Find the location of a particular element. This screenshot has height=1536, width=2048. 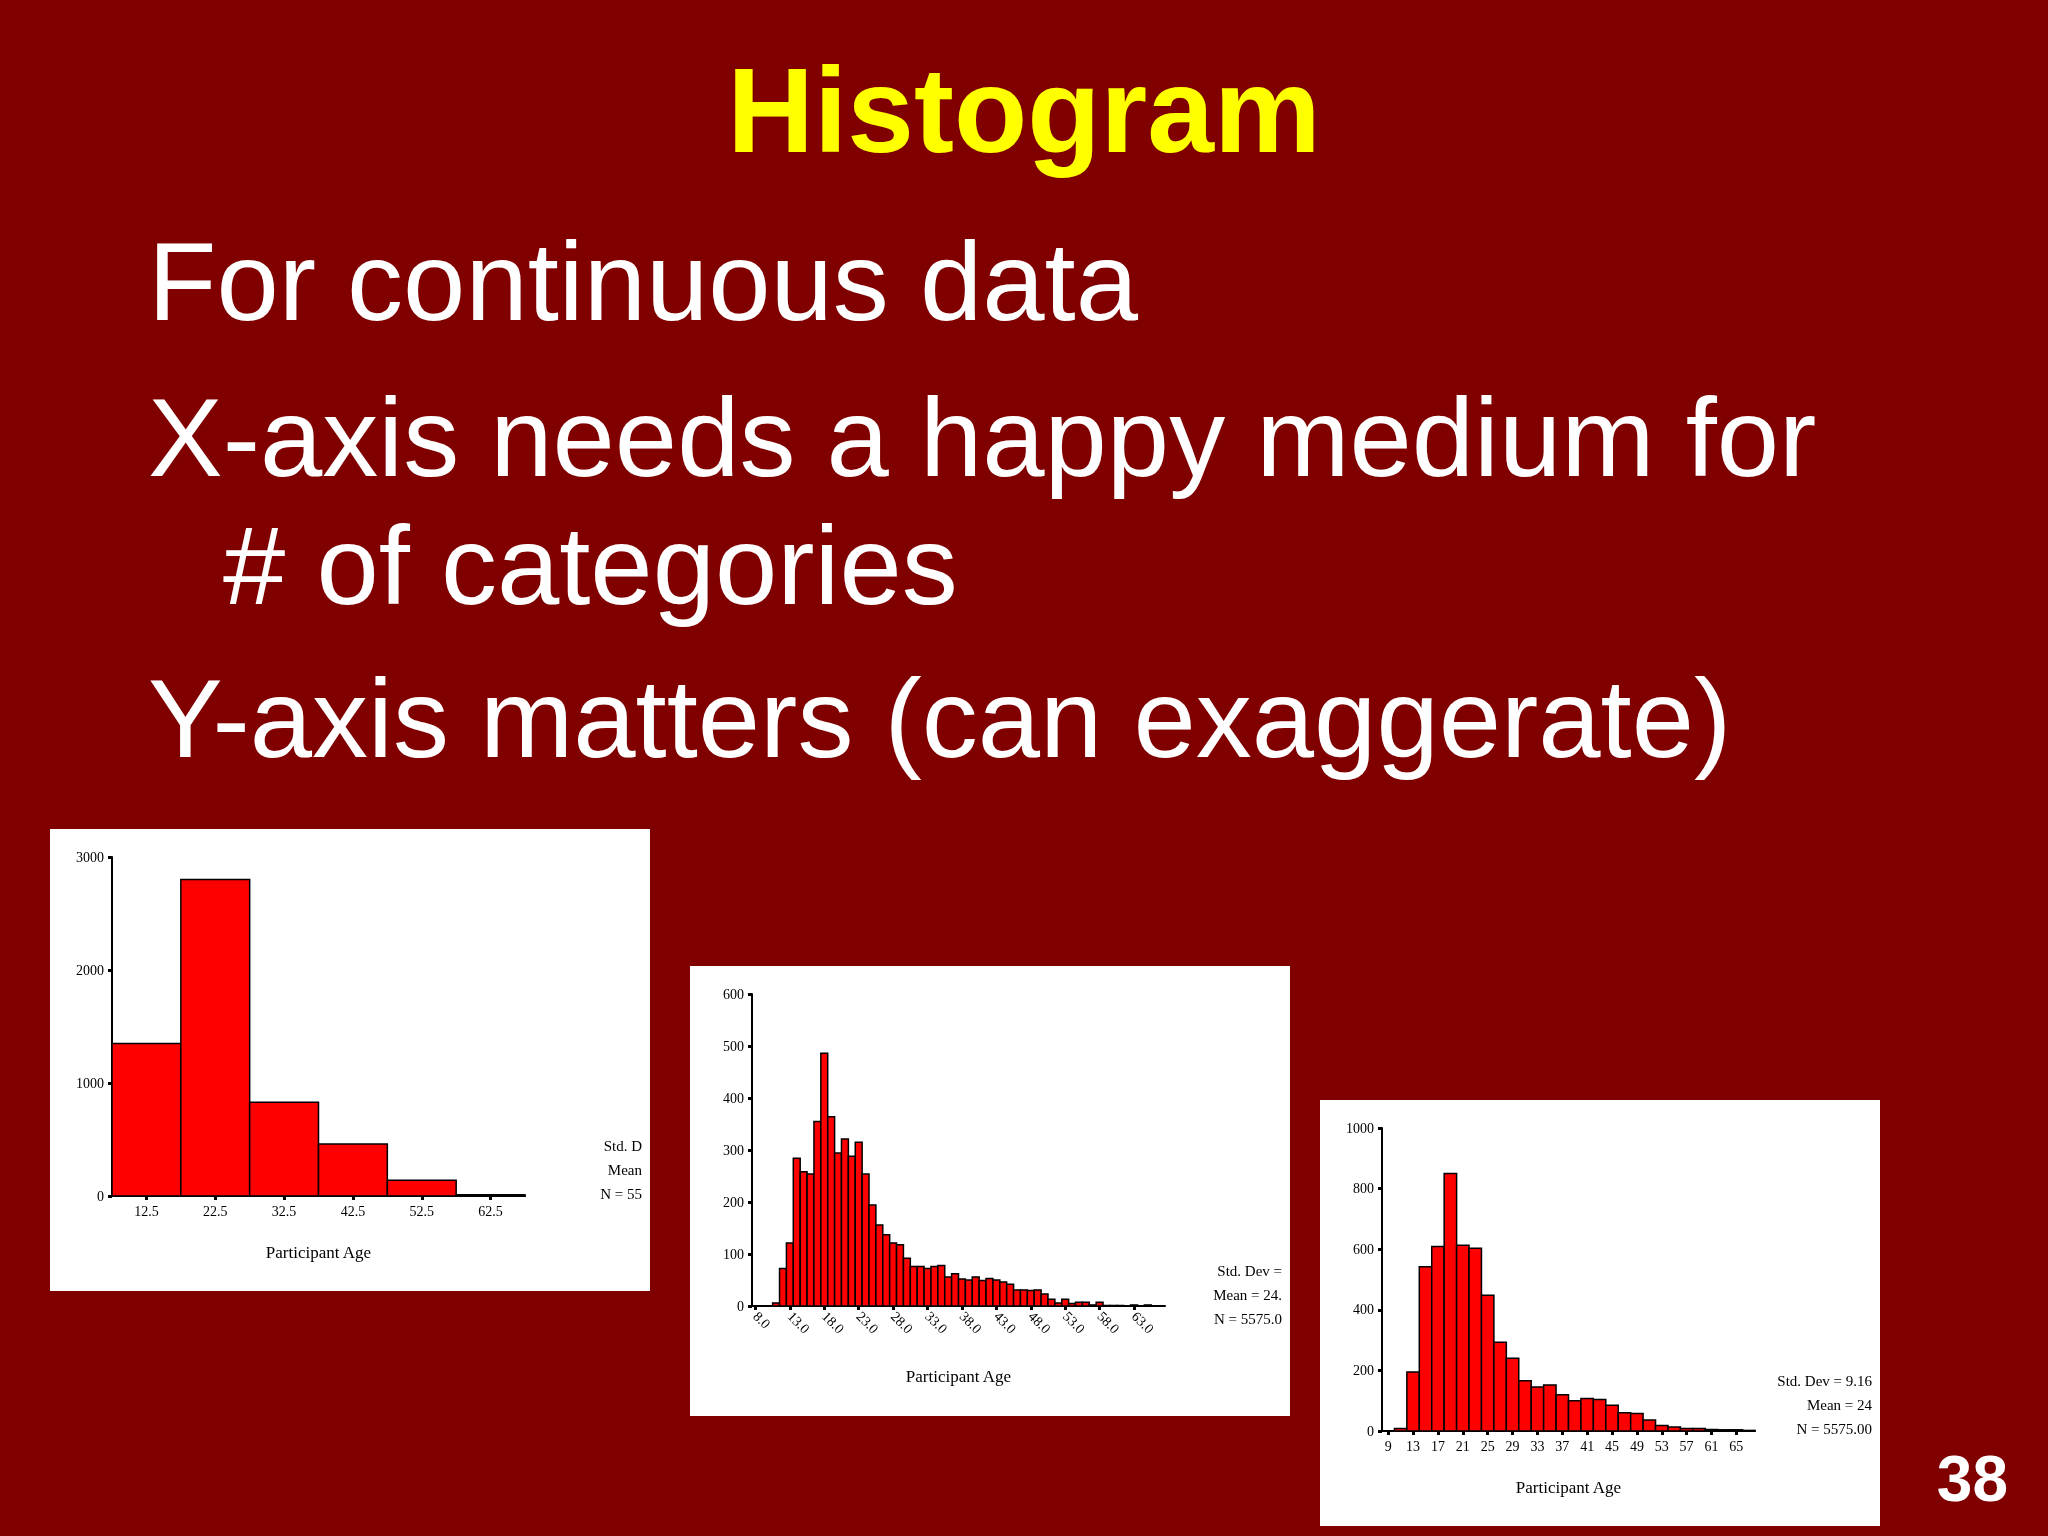

text: Y-axis matters (can exaggerate) is located at coordinates (940, 719).